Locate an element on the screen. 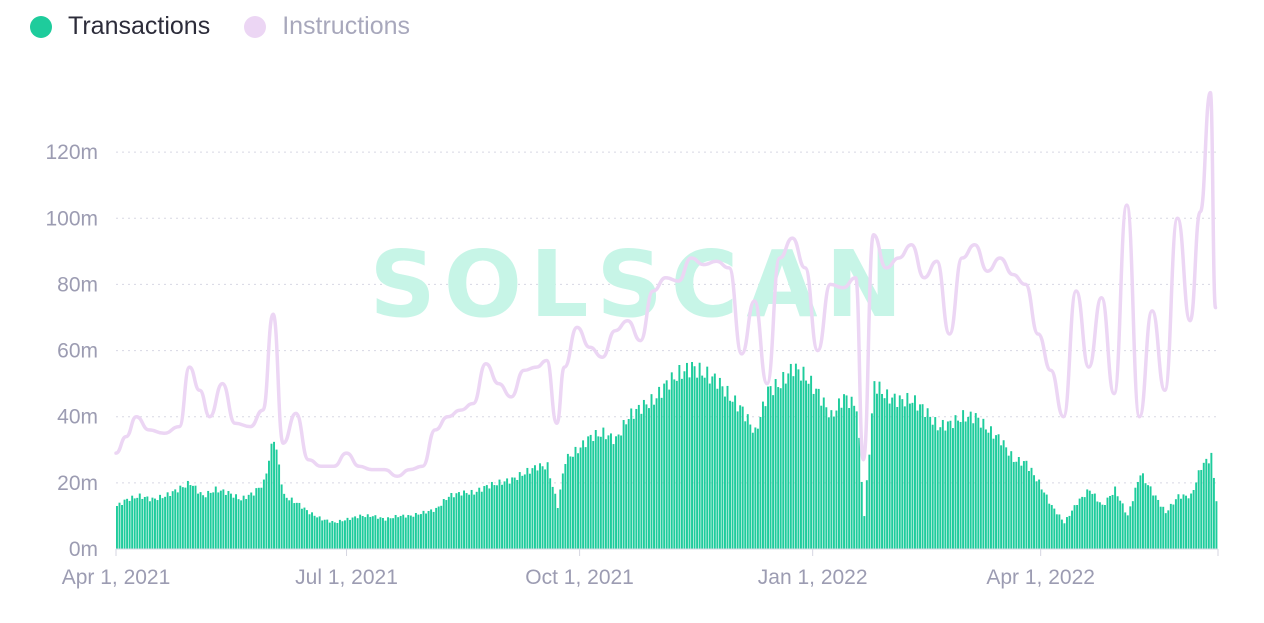 The height and width of the screenshot is (623, 1264). transactions-dot-icon is located at coordinates (41, 26).